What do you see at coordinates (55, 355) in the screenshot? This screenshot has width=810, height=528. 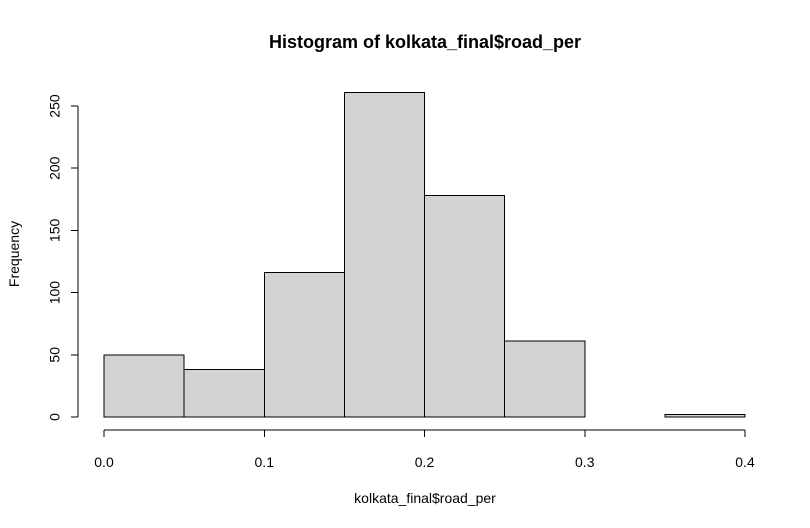 I see `y-tick-label: 50` at bounding box center [55, 355].